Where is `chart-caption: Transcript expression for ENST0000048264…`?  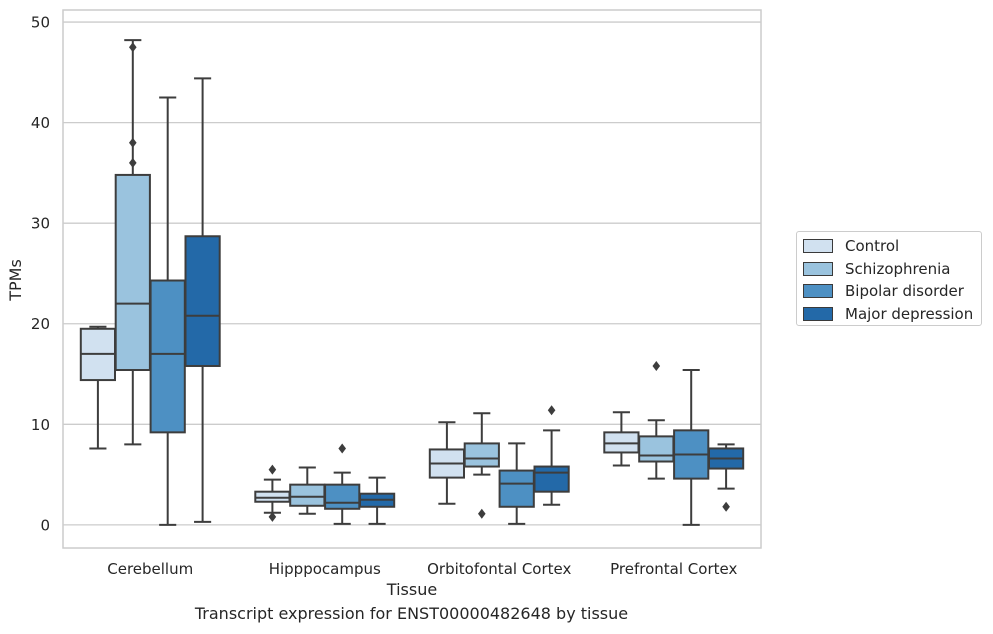 chart-caption: Transcript expression for ENST0000048264… is located at coordinates (411, 613).